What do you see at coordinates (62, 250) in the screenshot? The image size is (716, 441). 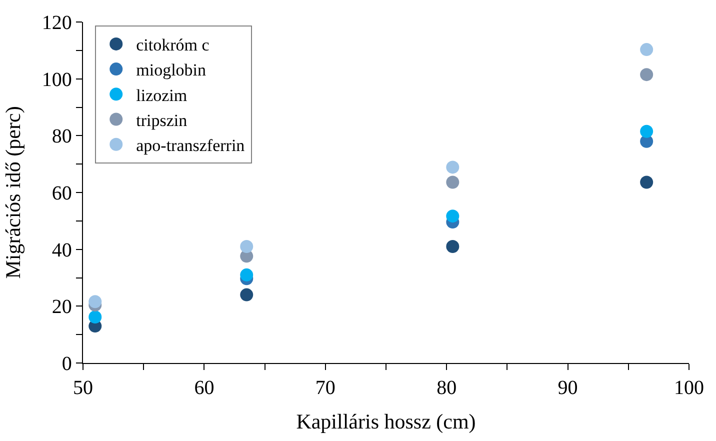 I see `y-tick-label: 40` at bounding box center [62, 250].